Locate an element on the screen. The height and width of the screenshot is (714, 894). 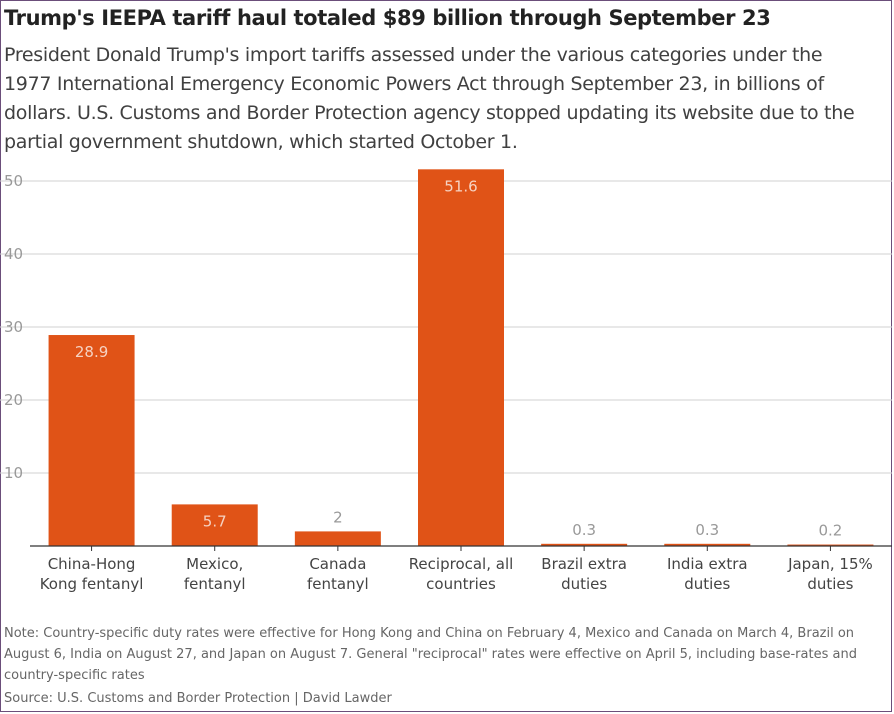
y-axis-ticks: 10 20 30 40 50 is located at coordinates (13, 327).